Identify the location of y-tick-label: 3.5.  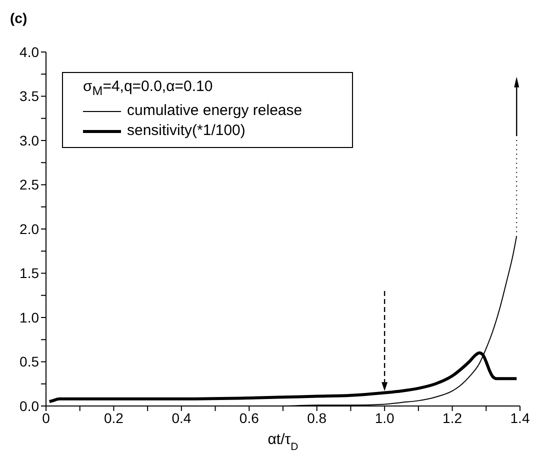
(30, 96).